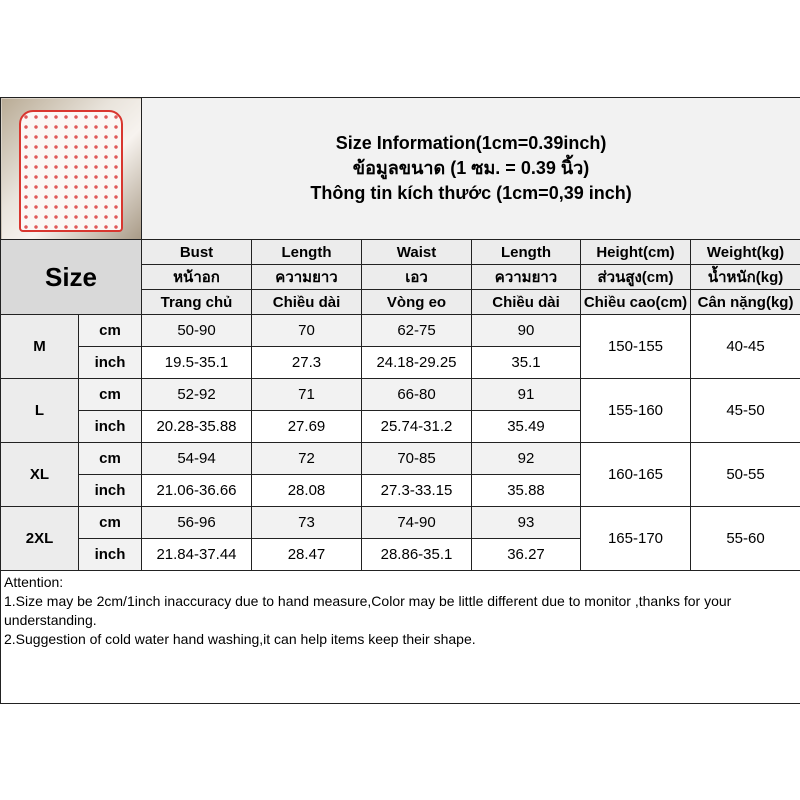 The width and height of the screenshot is (800, 800). Describe the element at coordinates (196, 302) in the screenshot. I see `column-header: Trang chủ` at that location.